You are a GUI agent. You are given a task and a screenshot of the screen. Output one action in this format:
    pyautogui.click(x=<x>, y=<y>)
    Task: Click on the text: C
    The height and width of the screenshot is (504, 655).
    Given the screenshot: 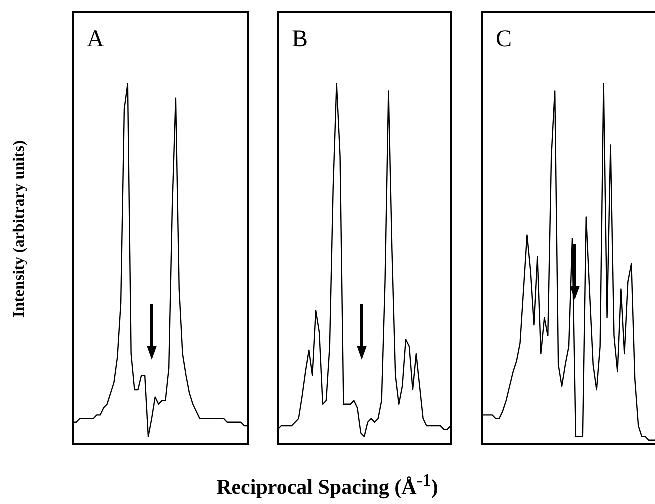 What is the action you would take?
    pyautogui.click(x=504, y=39)
    